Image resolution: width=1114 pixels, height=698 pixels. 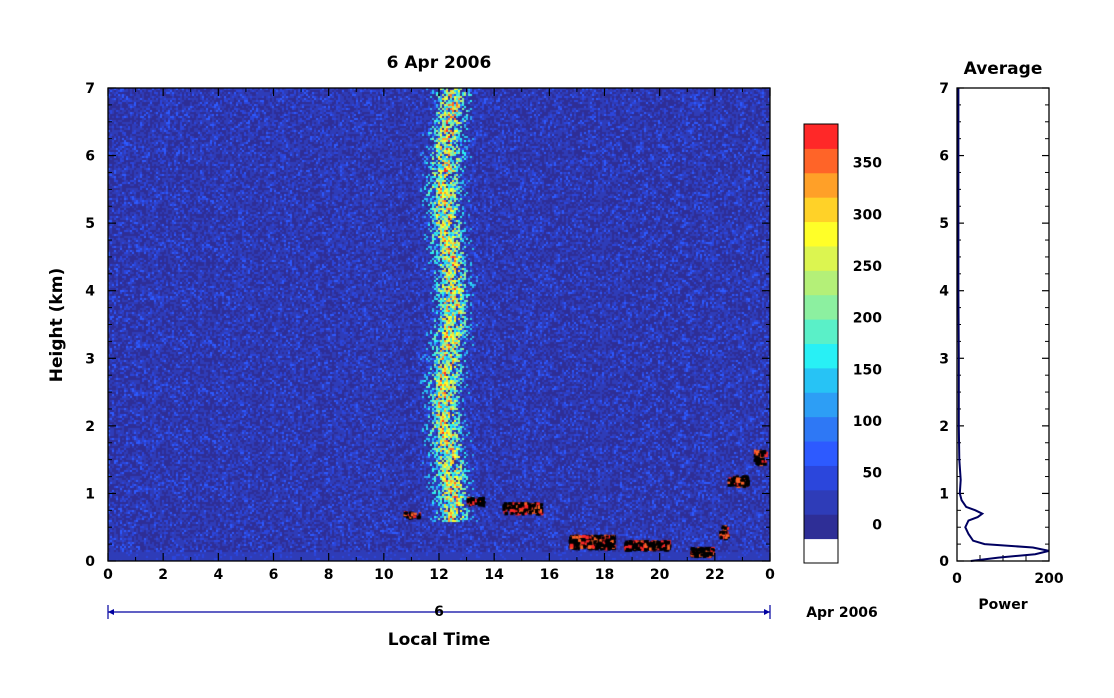 I want to click on x-tick-label: 6, so click(x=274, y=575).